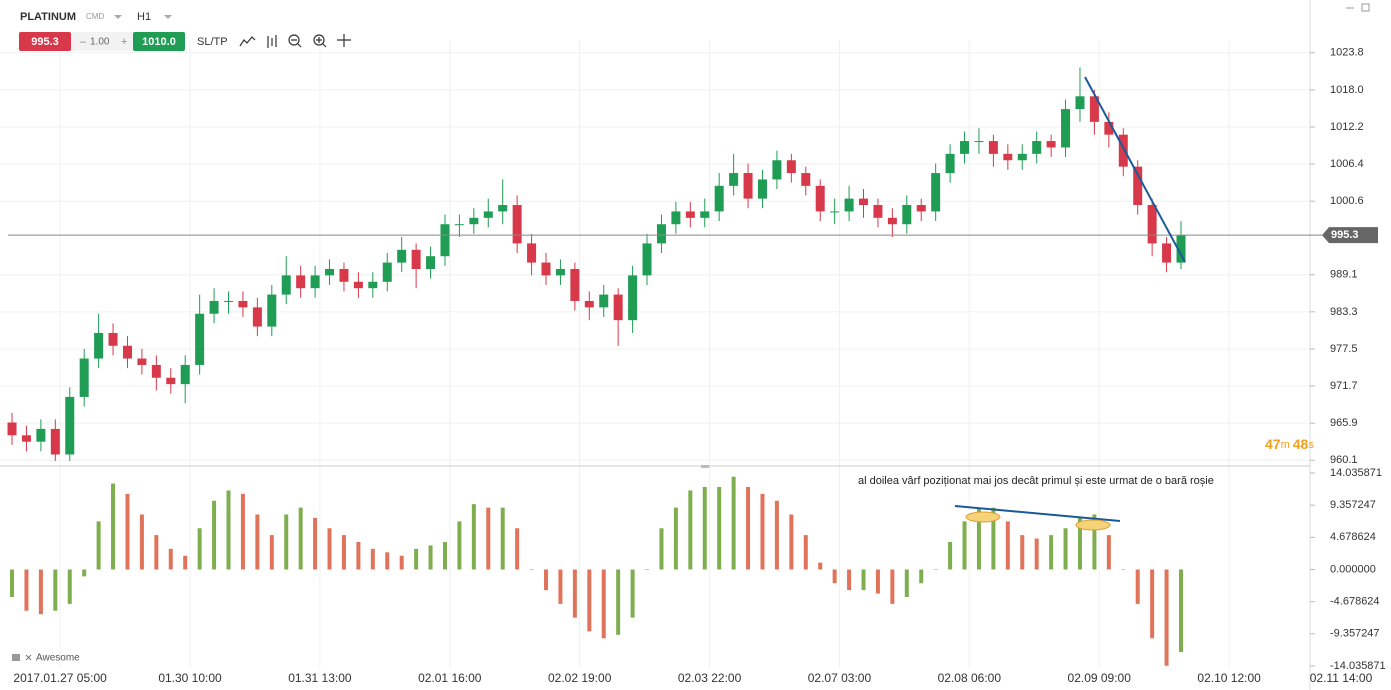 This screenshot has height=690, width=1391. I want to click on indicator-icon, so click(16, 657).